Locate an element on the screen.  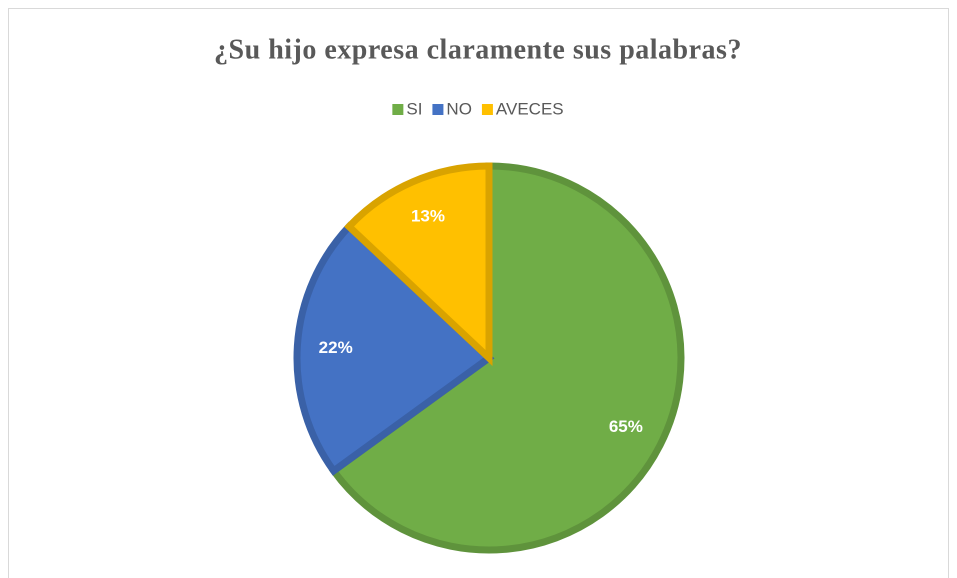
legend-label: NO is located at coordinates (459, 108).